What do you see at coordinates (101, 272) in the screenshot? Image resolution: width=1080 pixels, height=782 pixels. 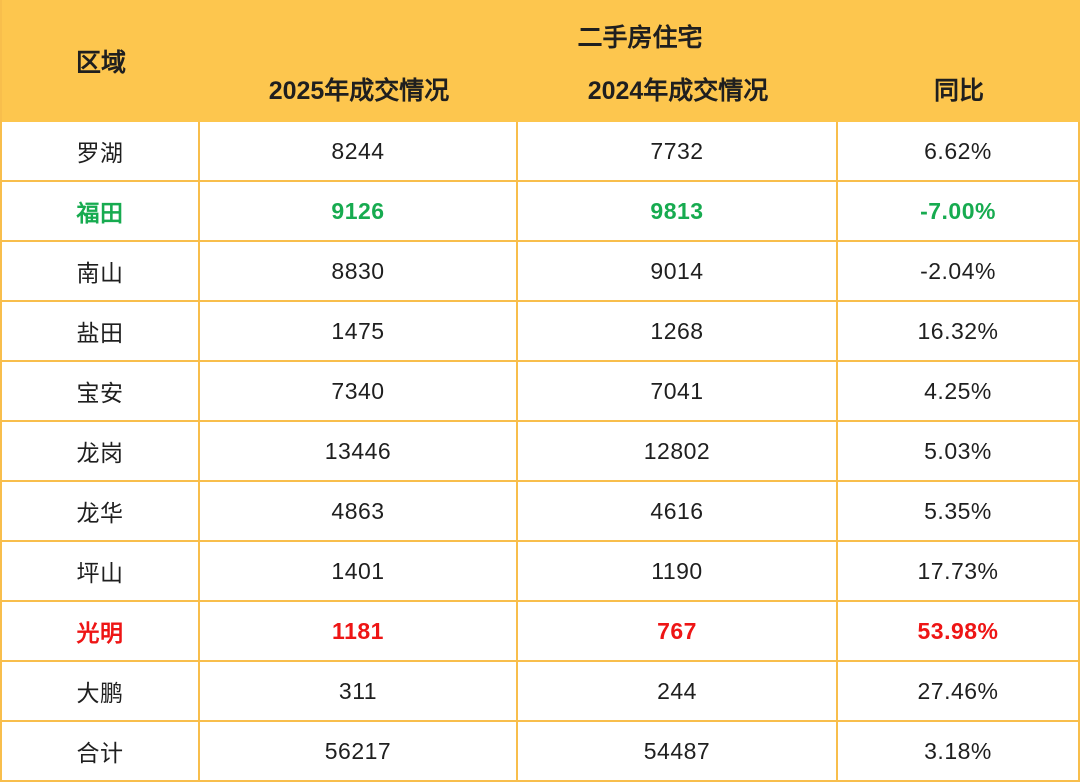 I see `region-cell: 南山` at bounding box center [101, 272].